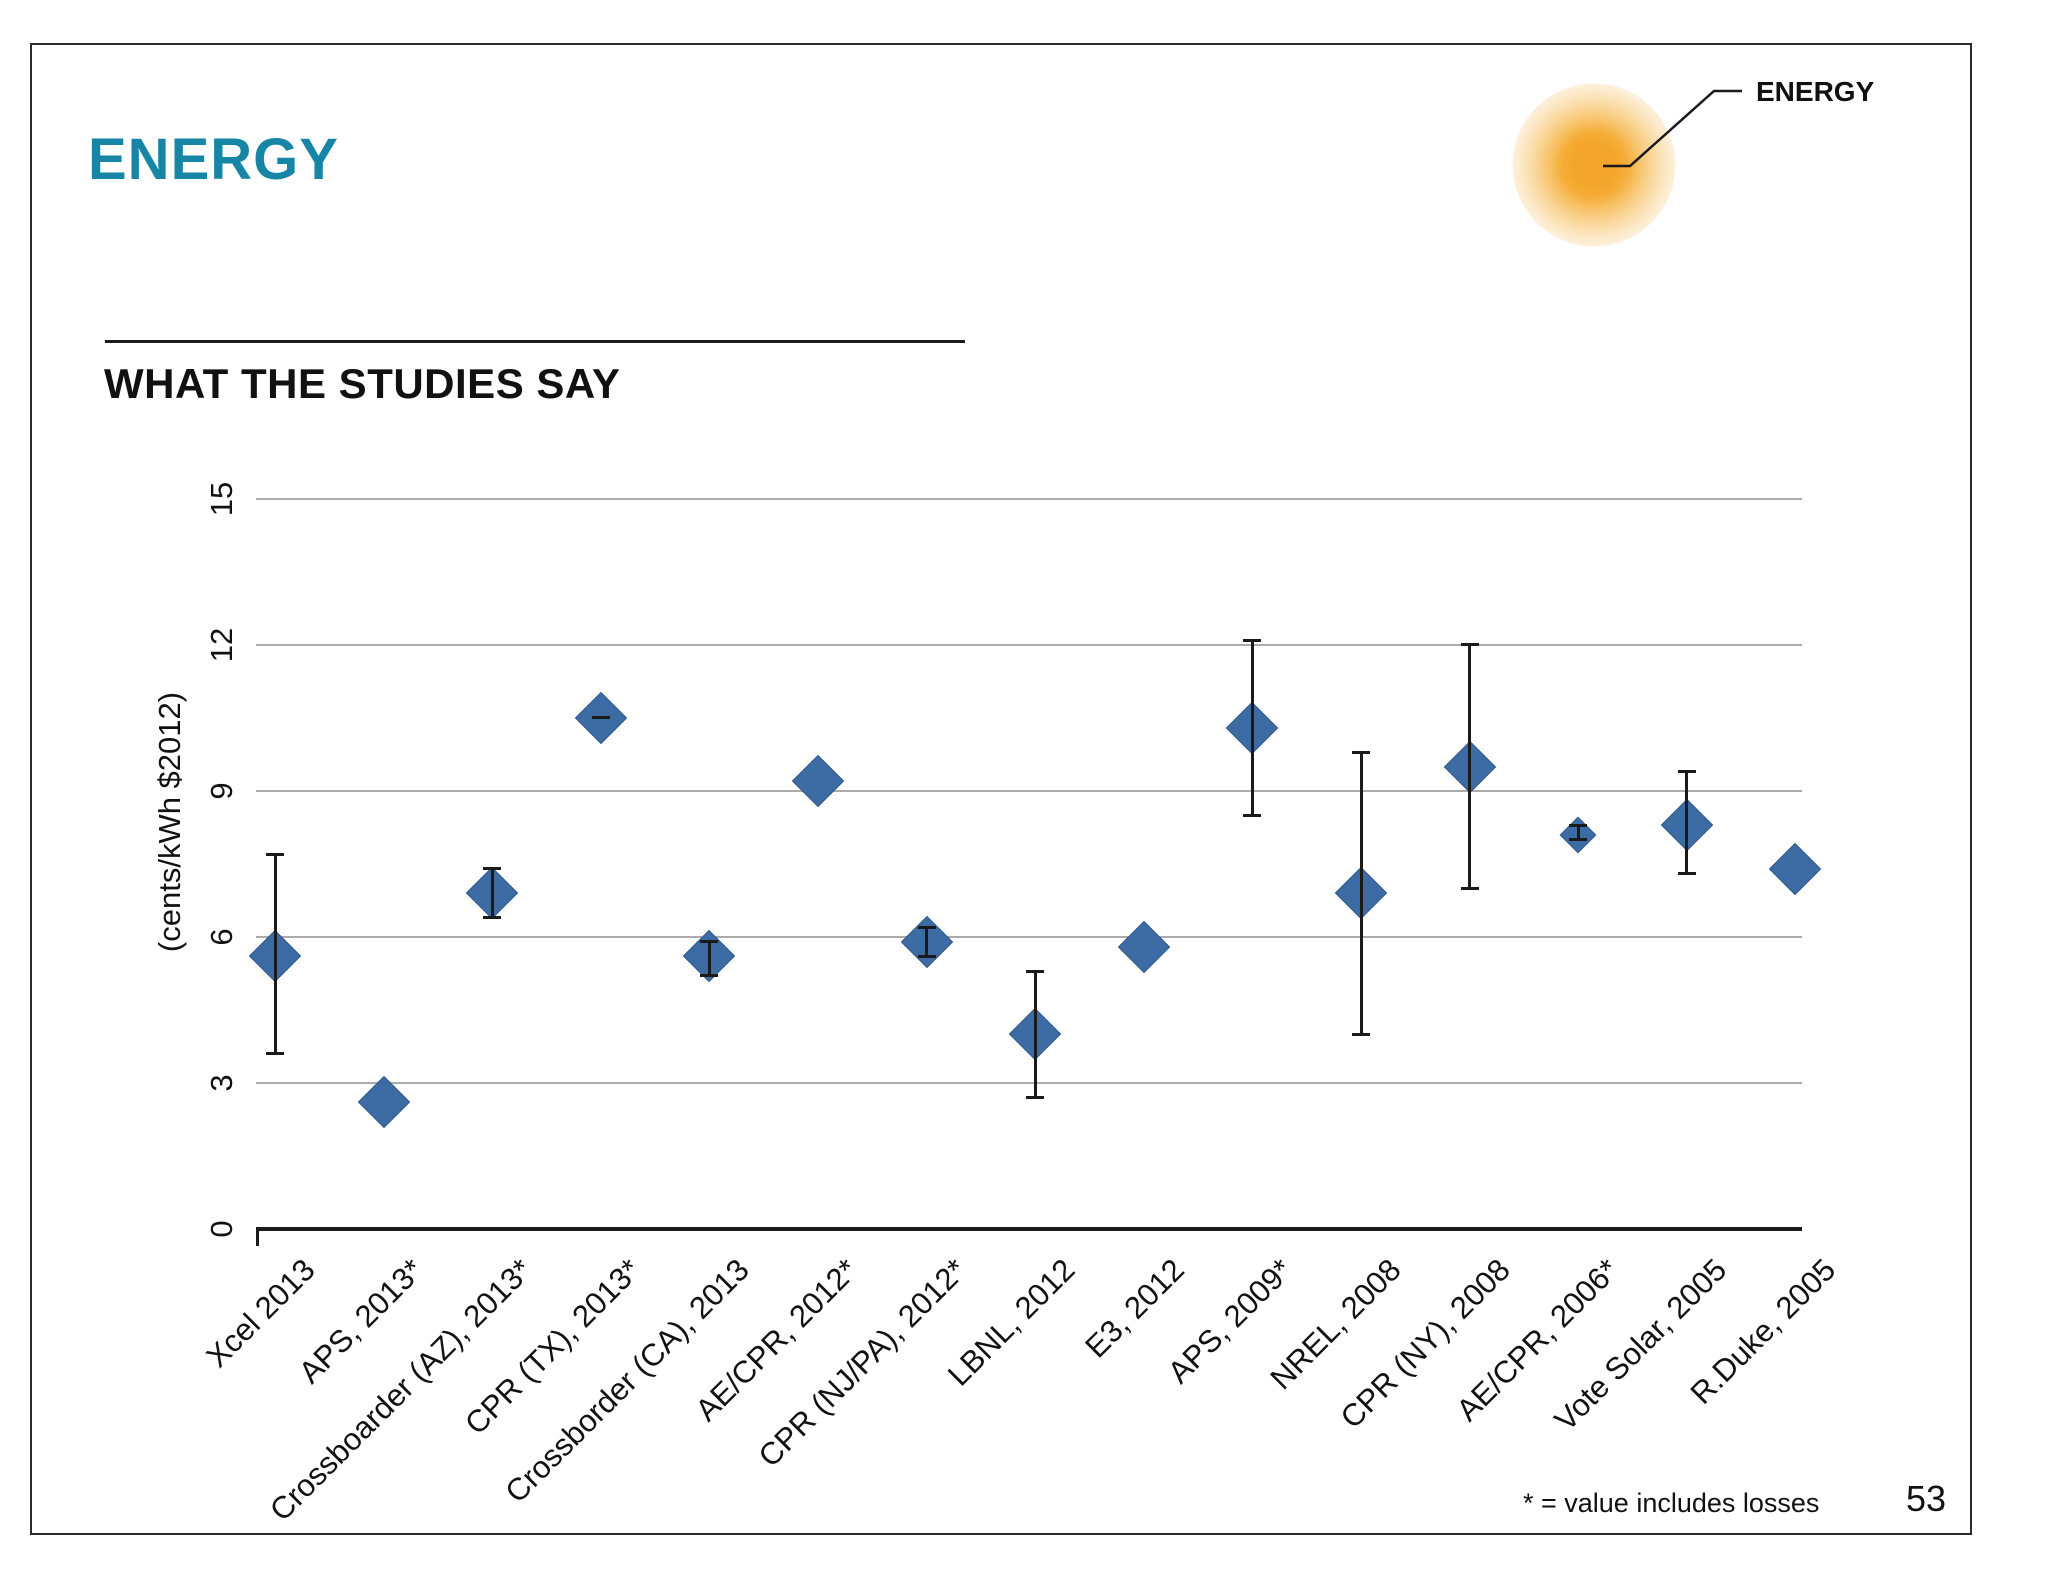 Image resolution: width=2048 pixels, height=1582 pixels. I want to click on y-tick-label-12: 12, so click(221, 645).